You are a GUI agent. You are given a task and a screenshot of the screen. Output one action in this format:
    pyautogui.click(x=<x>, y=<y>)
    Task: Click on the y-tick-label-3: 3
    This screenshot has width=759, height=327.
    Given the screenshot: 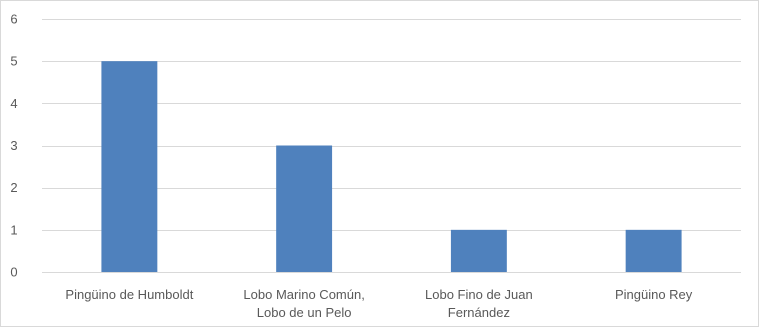 What is the action you would take?
    pyautogui.click(x=13, y=145)
    